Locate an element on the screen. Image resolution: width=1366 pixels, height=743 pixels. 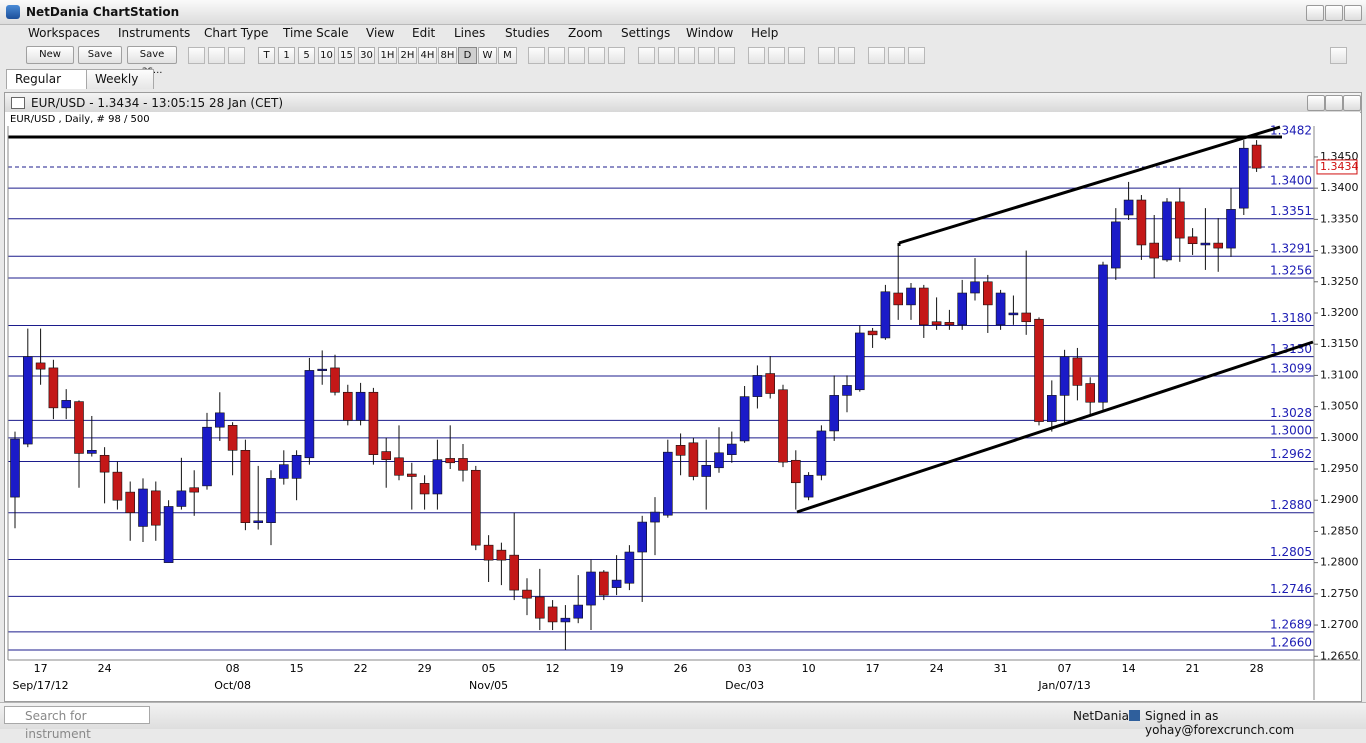
period-button: T is located at coordinates (266, 55).